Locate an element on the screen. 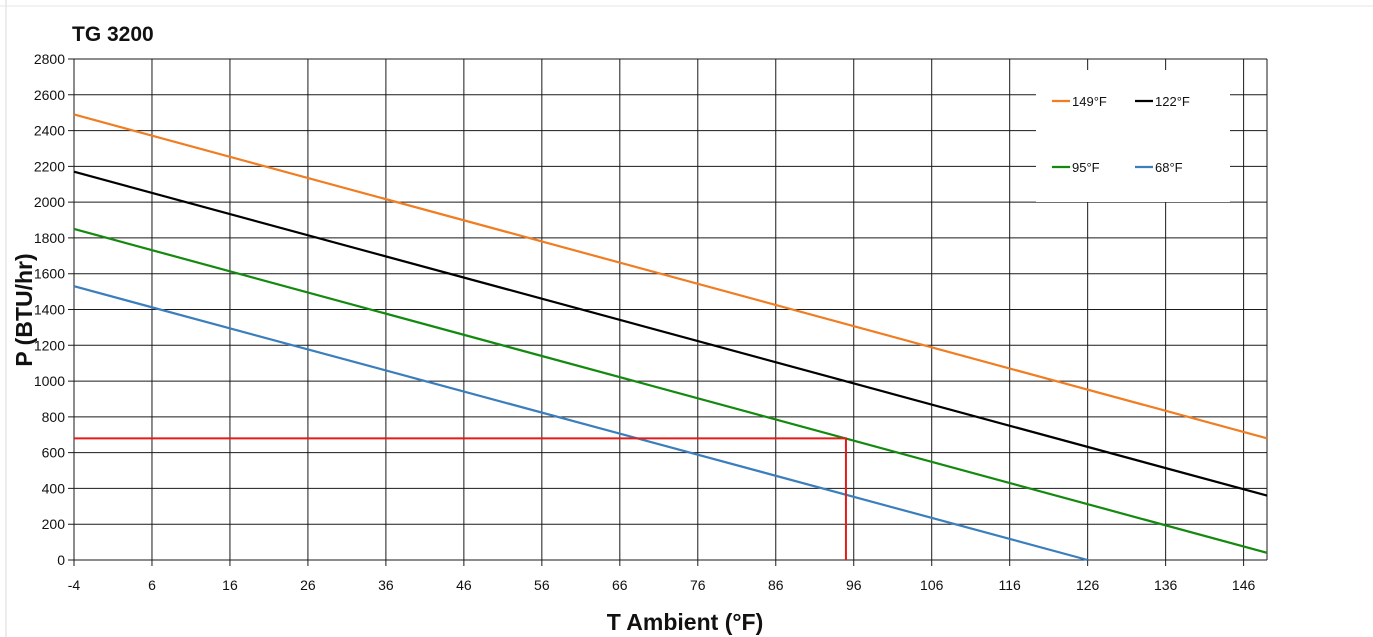  y-tick-label: 0 is located at coordinates (61, 560).